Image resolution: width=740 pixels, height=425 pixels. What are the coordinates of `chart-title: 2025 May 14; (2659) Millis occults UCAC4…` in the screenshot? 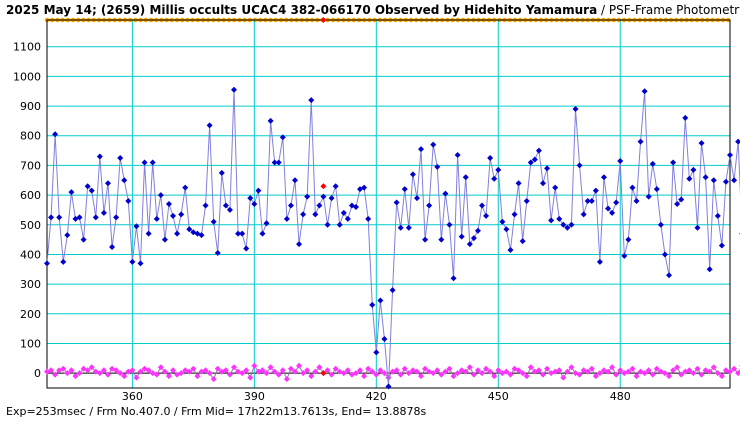 It's located at (373, 10).